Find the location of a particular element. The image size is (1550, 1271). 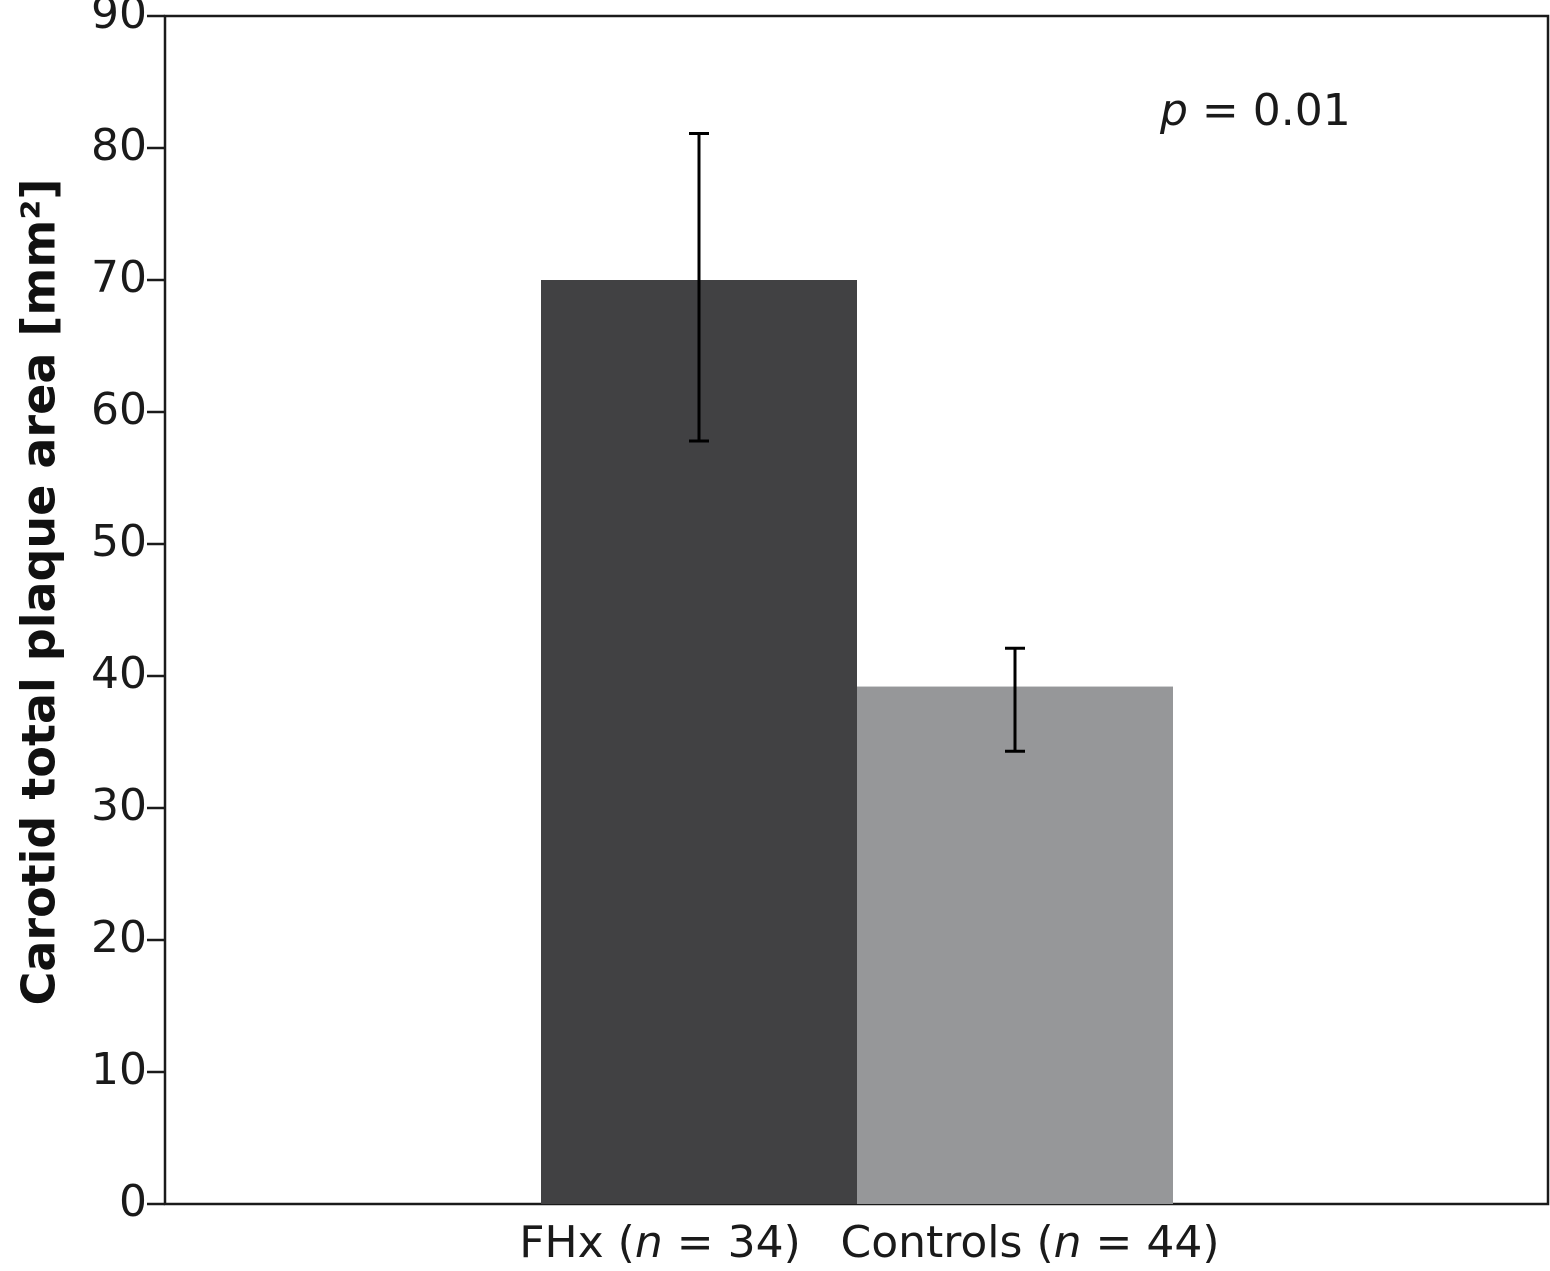

y-tick-label-30: 30 is located at coordinates (119, 805).